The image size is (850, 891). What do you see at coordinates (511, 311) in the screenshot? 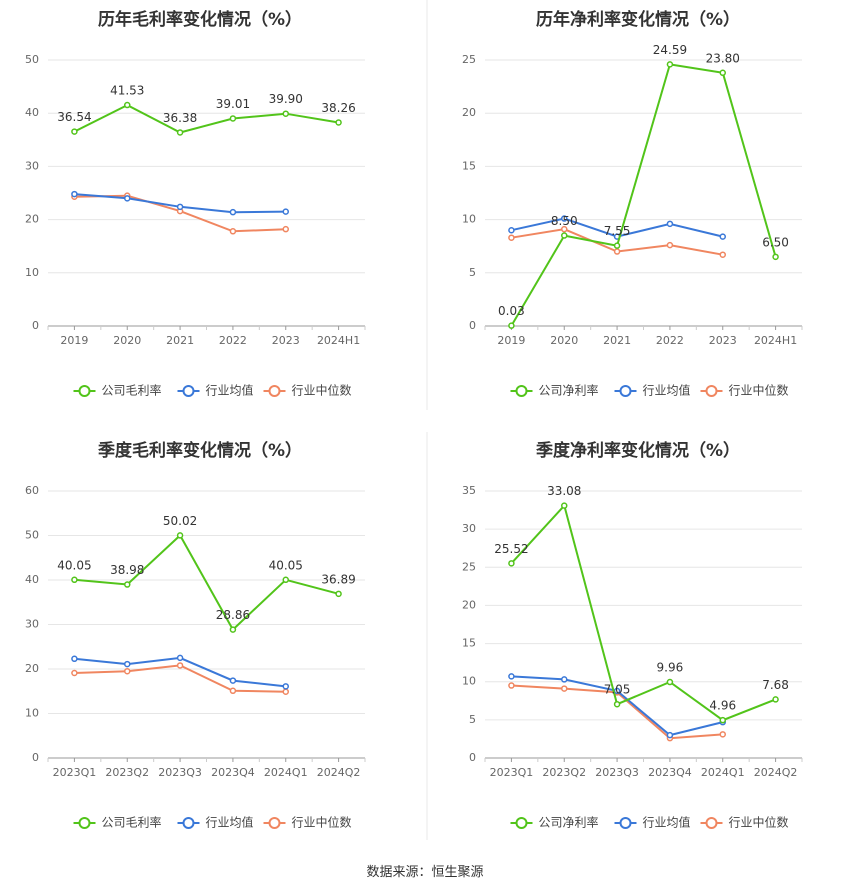
I see `data-label: 0.03` at bounding box center [511, 311].